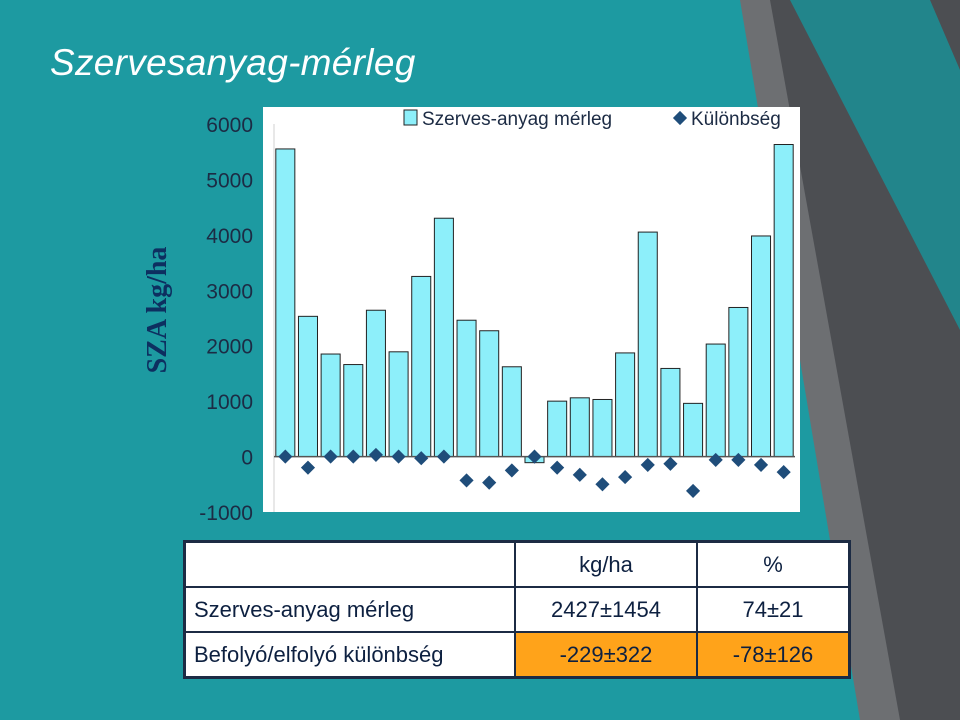  Describe the element at coordinates (517, 119) in the screenshot. I see `legend-bar-label: Szerves-anyag mérleg` at that location.